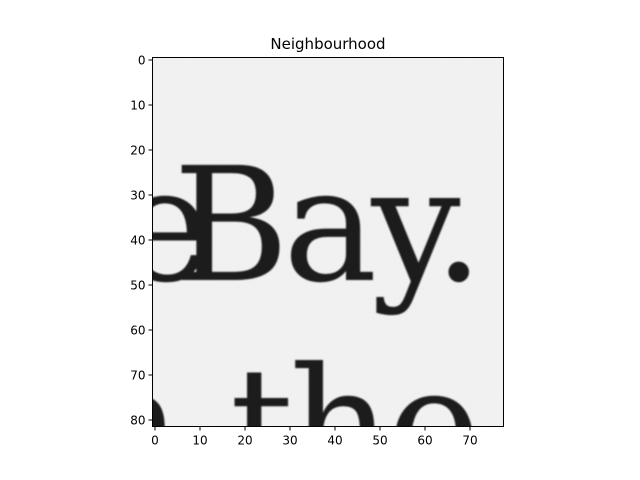 The height and width of the screenshot is (480, 640). Describe the element at coordinates (155, 441) in the screenshot. I see `x-tick-label: 0` at that location.